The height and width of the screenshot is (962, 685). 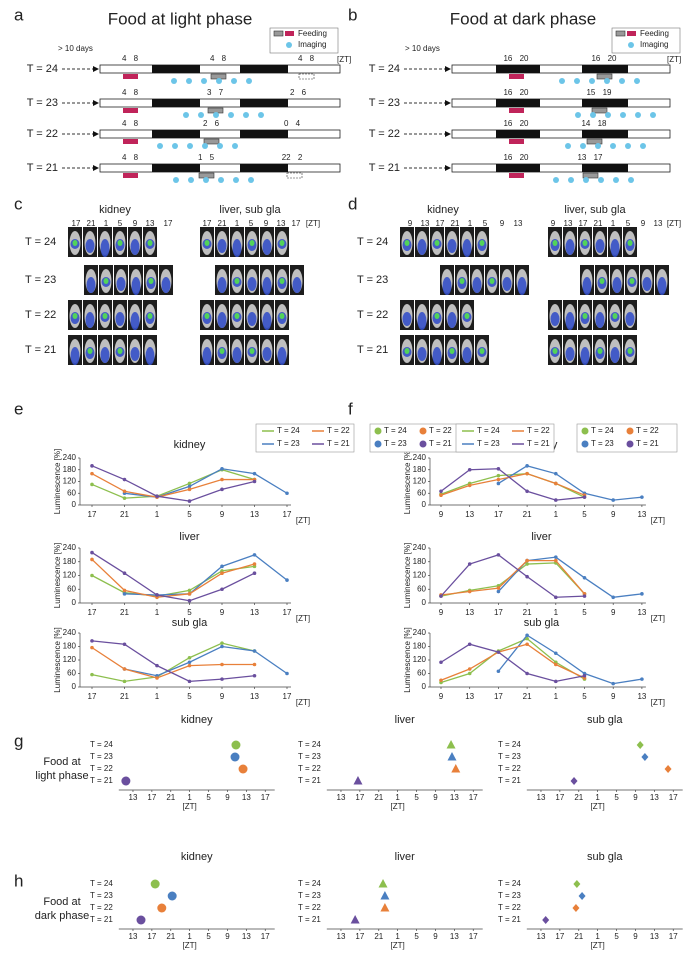 What do you see at coordinates (76, 223) in the screenshot?
I see `image-tick: 17` at bounding box center [76, 223].